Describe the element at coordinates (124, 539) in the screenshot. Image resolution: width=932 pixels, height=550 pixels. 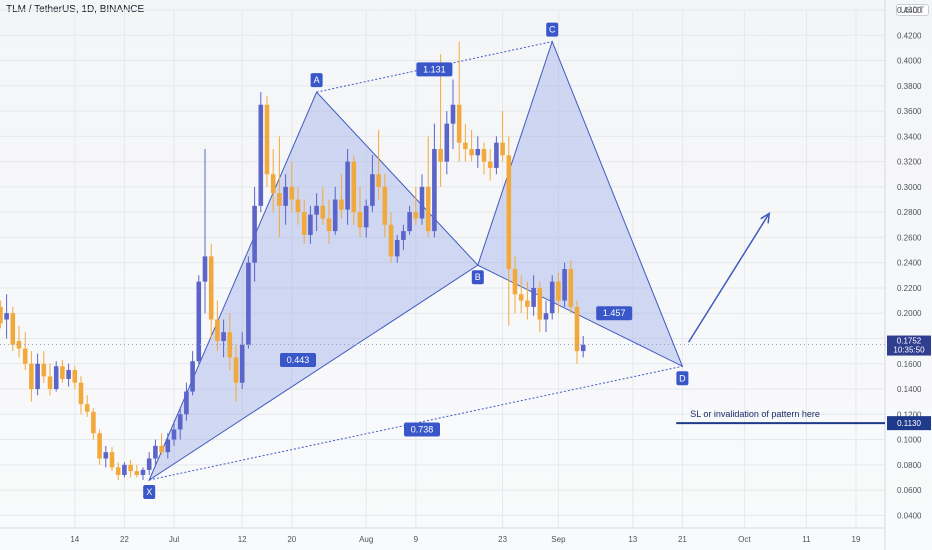
I see `x-tick-label: 22` at that location.